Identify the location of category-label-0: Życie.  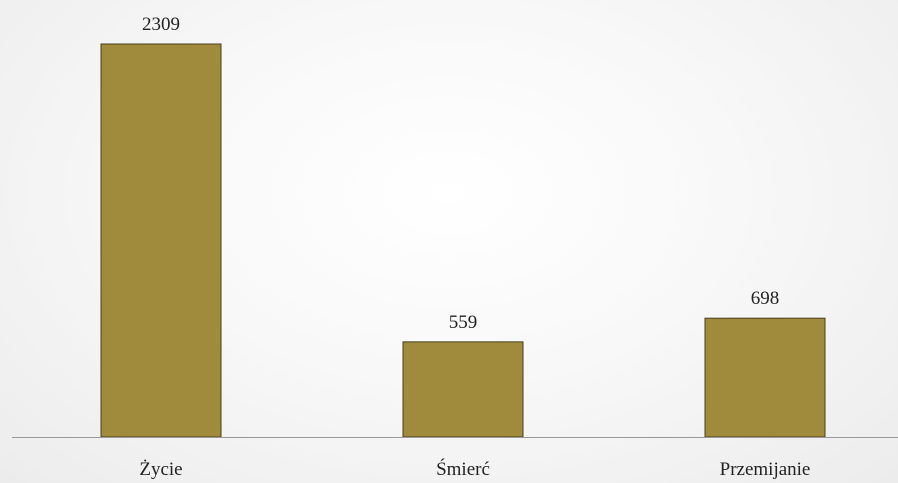
(160, 469).